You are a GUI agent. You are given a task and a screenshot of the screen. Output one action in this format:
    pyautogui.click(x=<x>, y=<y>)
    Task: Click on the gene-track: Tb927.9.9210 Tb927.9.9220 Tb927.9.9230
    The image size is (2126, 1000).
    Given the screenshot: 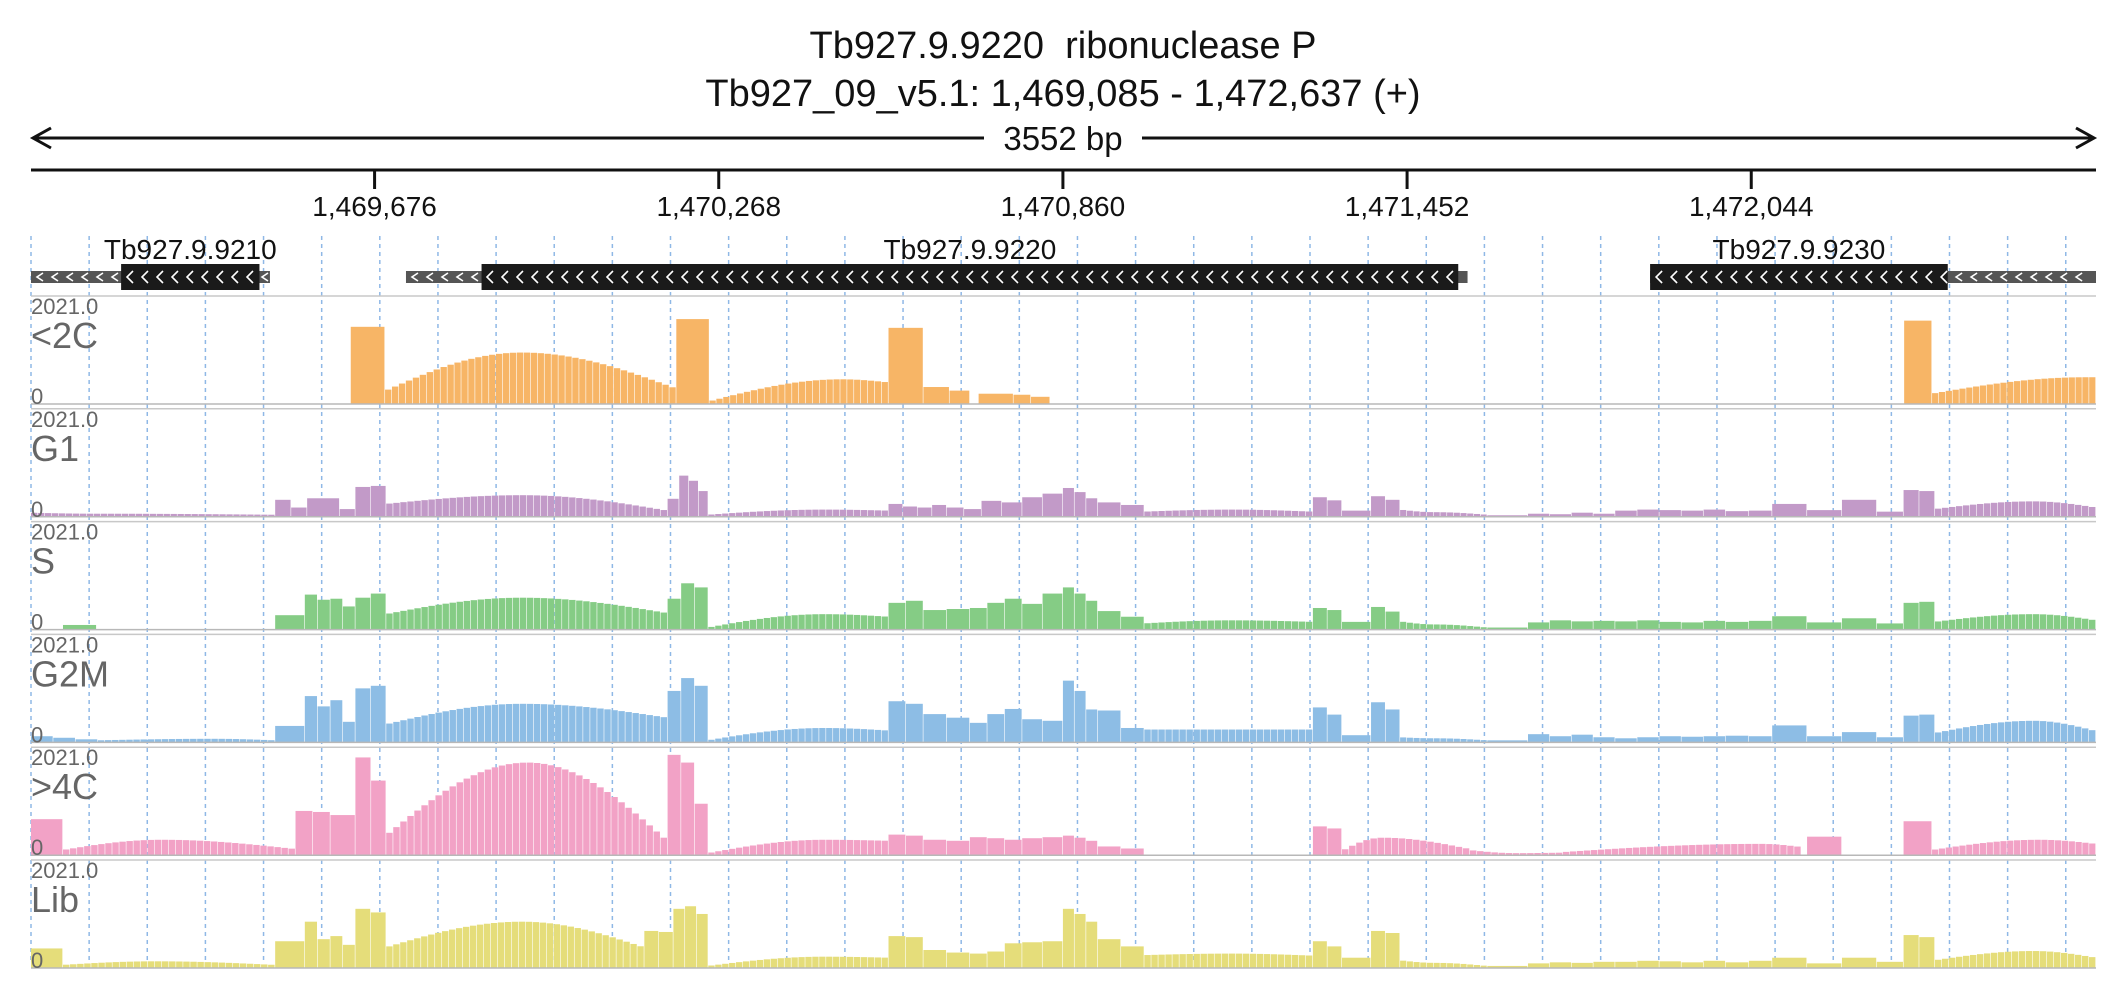 What is the action you would take?
    pyautogui.click(x=1063, y=262)
    